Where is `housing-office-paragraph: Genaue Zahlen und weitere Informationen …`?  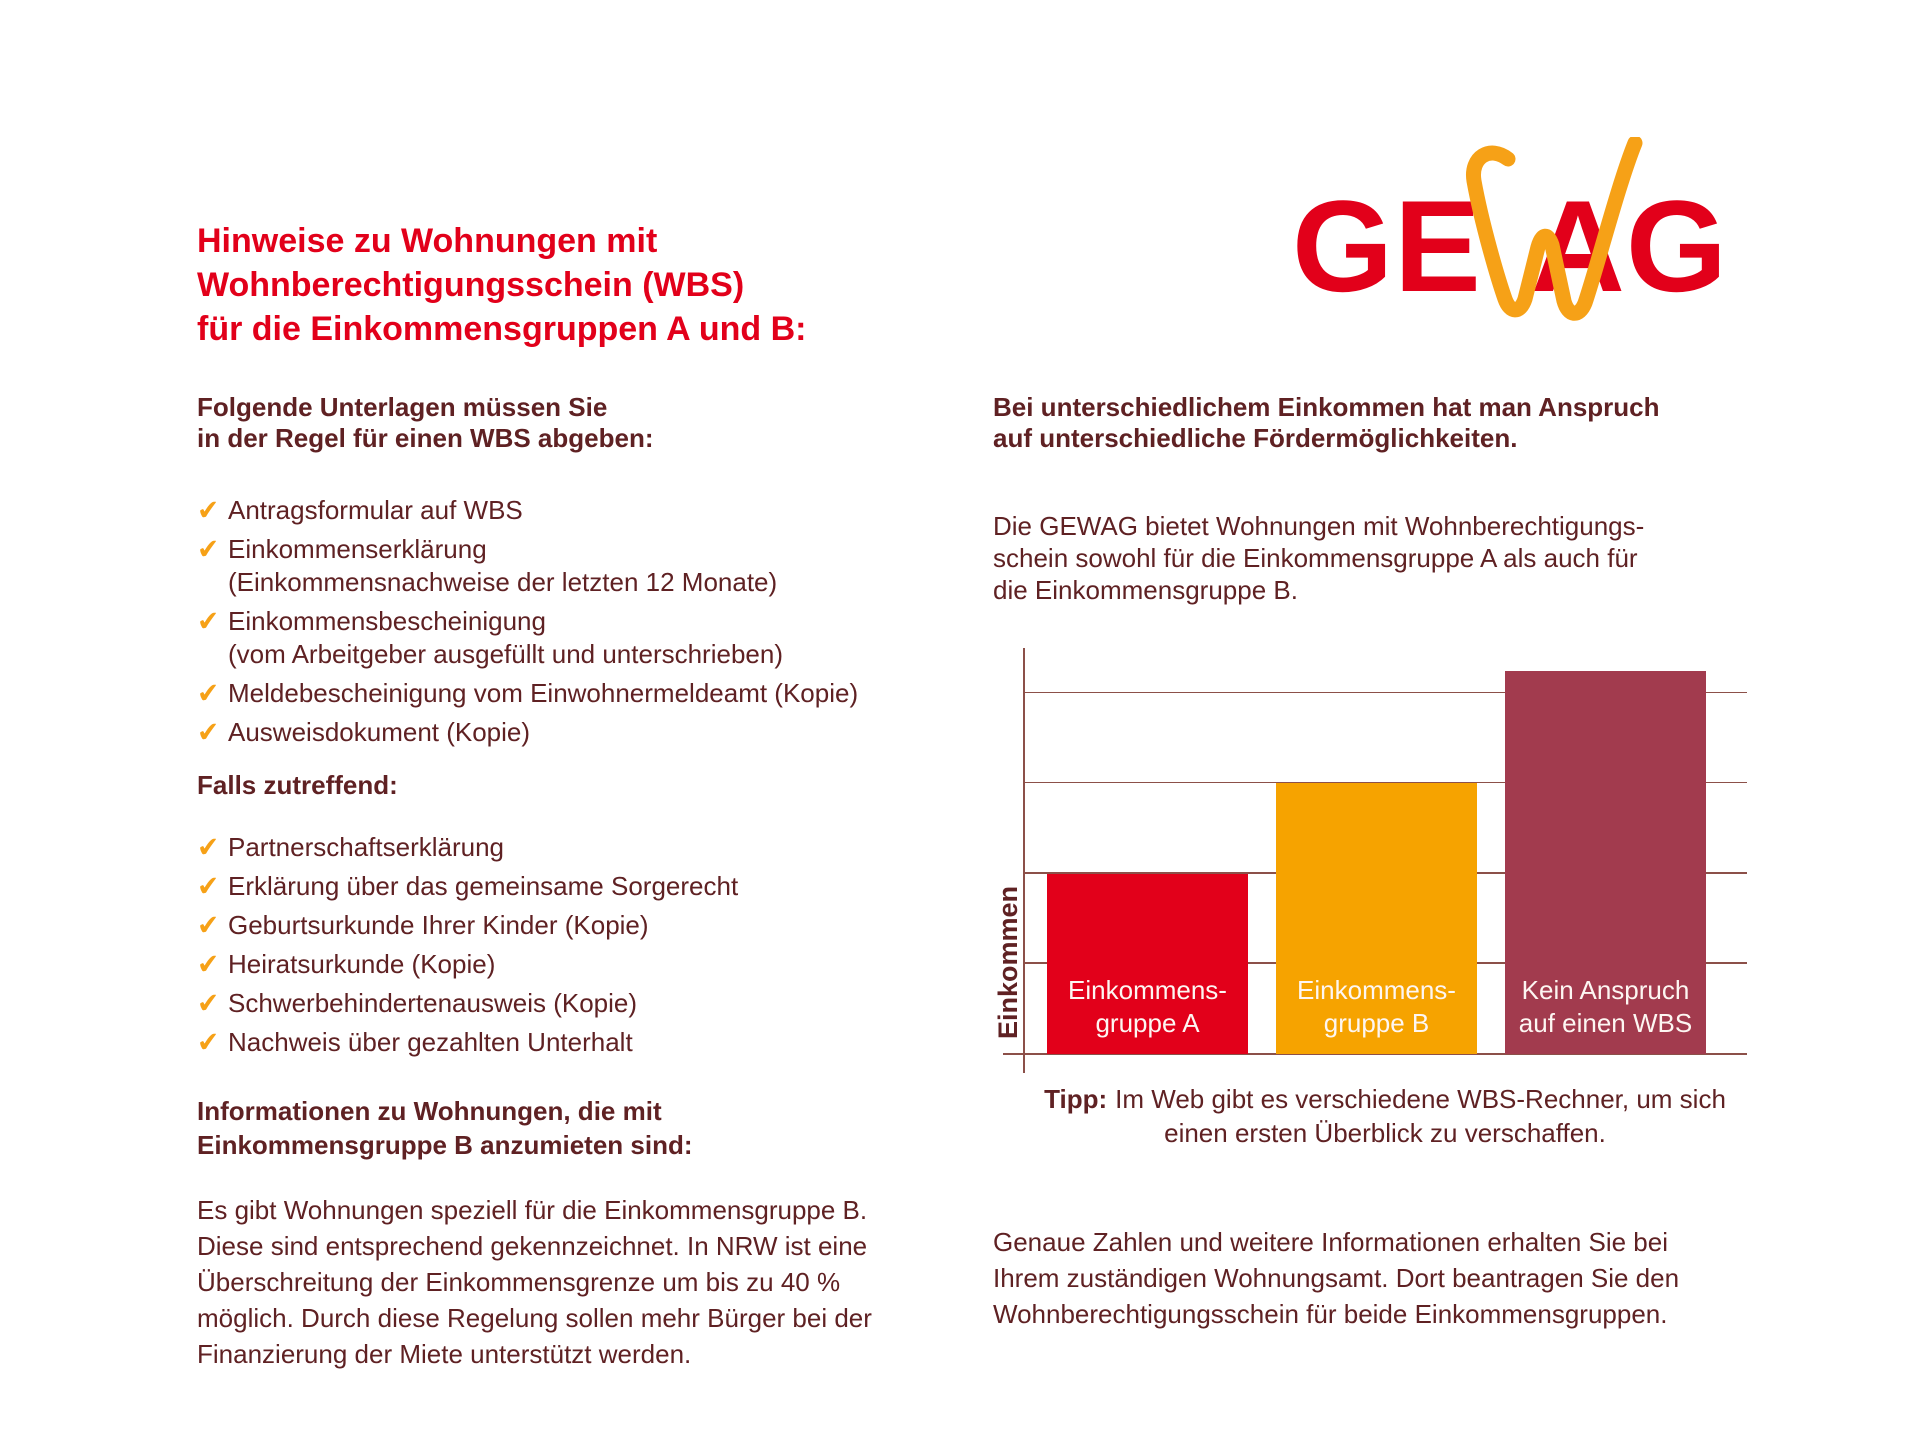
housing-office-paragraph: Genaue Zahlen und weitere Informationen … is located at coordinates (1336, 1278).